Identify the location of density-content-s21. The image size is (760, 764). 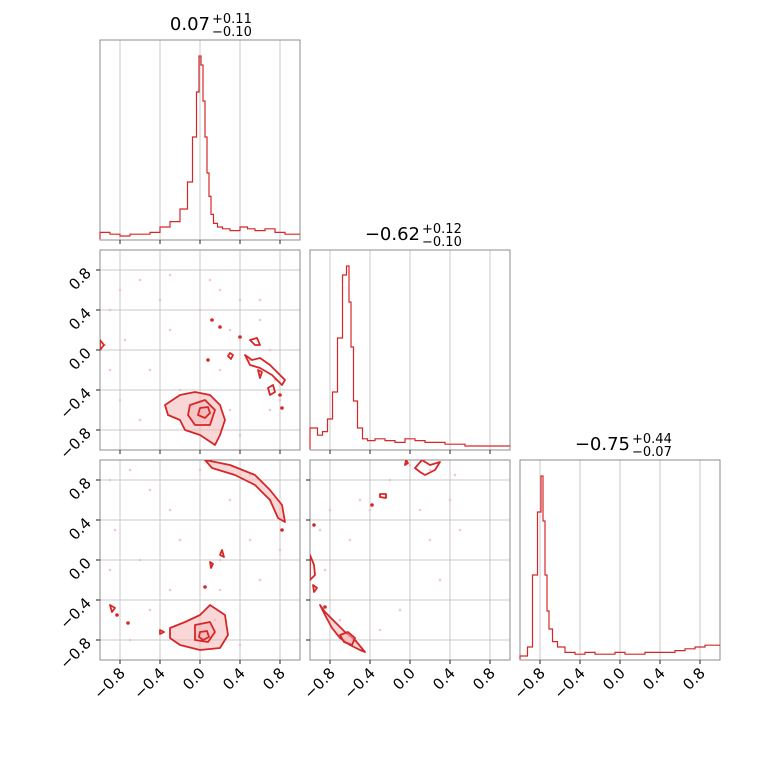
(193, 359).